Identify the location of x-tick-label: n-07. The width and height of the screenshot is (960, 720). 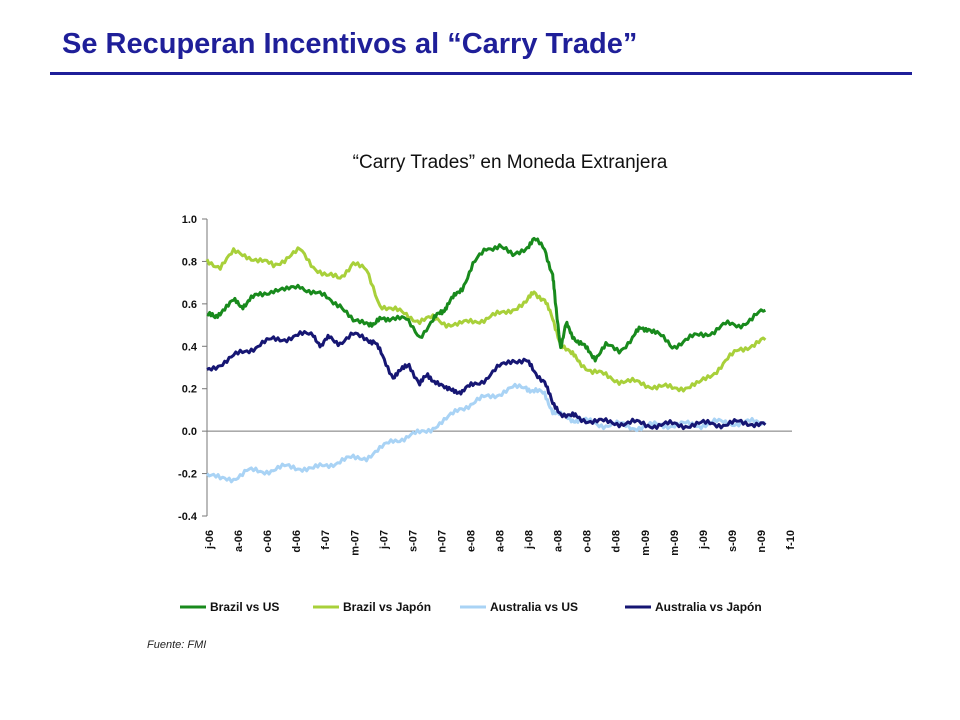
(442, 541).